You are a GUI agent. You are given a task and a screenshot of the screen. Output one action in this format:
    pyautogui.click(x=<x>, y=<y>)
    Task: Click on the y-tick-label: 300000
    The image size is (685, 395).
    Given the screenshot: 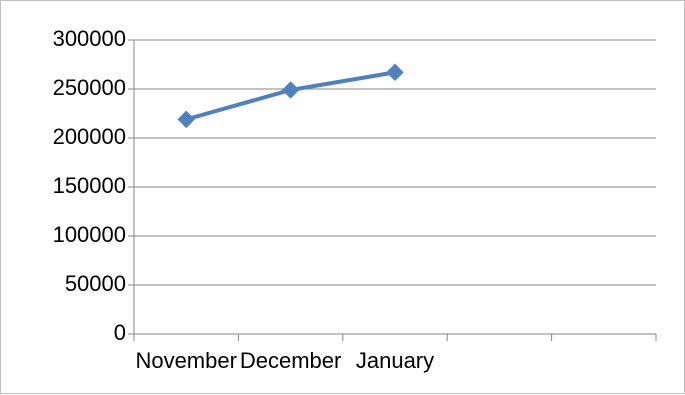 What is the action you would take?
    pyautogui.click(x=89, y=38)
    